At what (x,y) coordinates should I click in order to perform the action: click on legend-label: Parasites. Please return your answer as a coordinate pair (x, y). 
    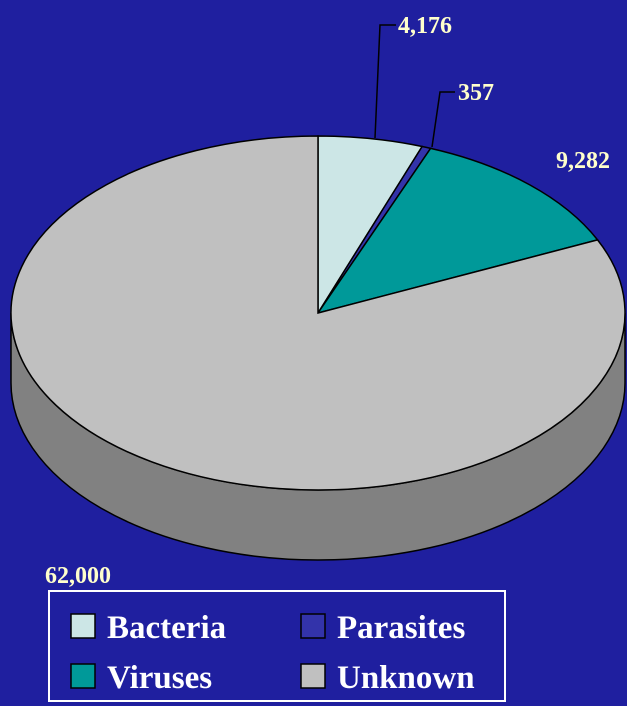
    Looking at the image, I should click on (401, 628).